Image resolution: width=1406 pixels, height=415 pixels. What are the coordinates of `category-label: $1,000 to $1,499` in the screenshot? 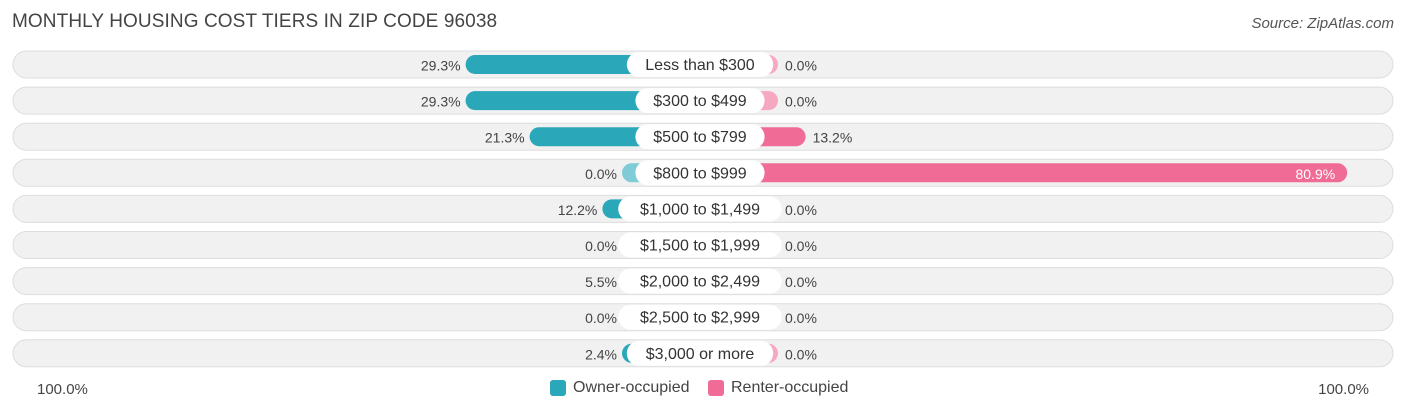 It's located at (700, 209).